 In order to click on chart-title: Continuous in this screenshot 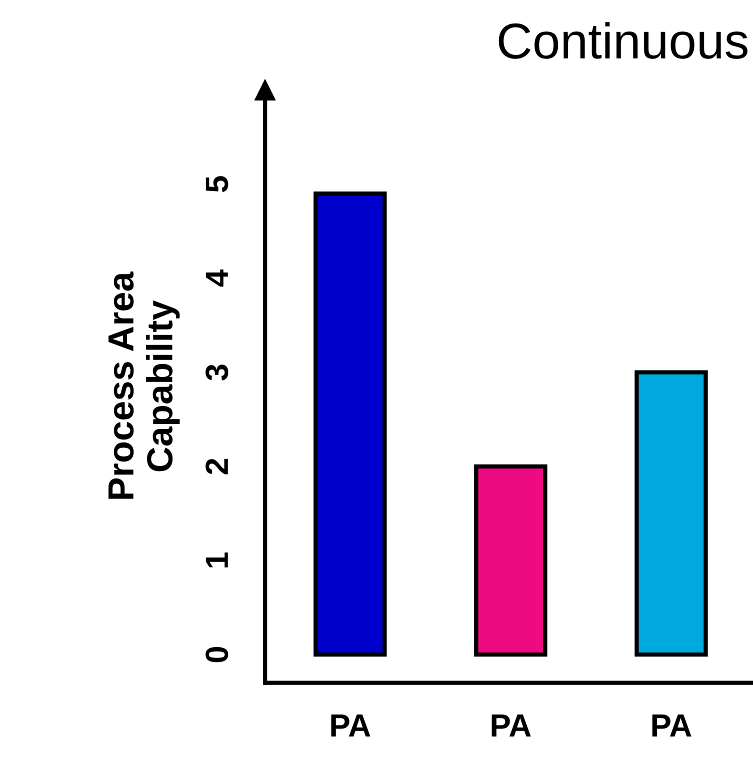, I will do `click(623, 40)`.